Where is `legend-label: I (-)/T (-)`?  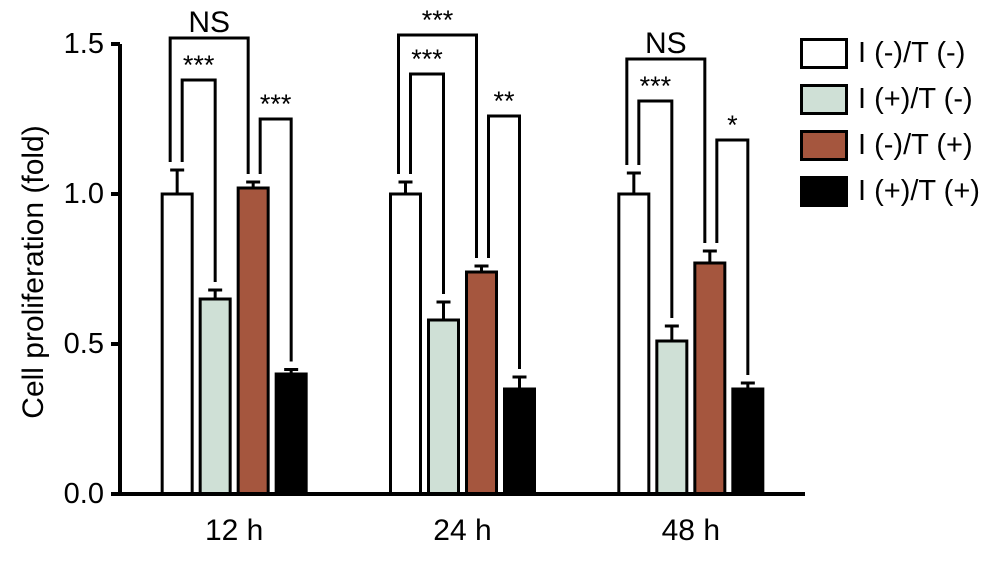 legend-label: I (-)/T (-) is located at coordinates (912, 53).